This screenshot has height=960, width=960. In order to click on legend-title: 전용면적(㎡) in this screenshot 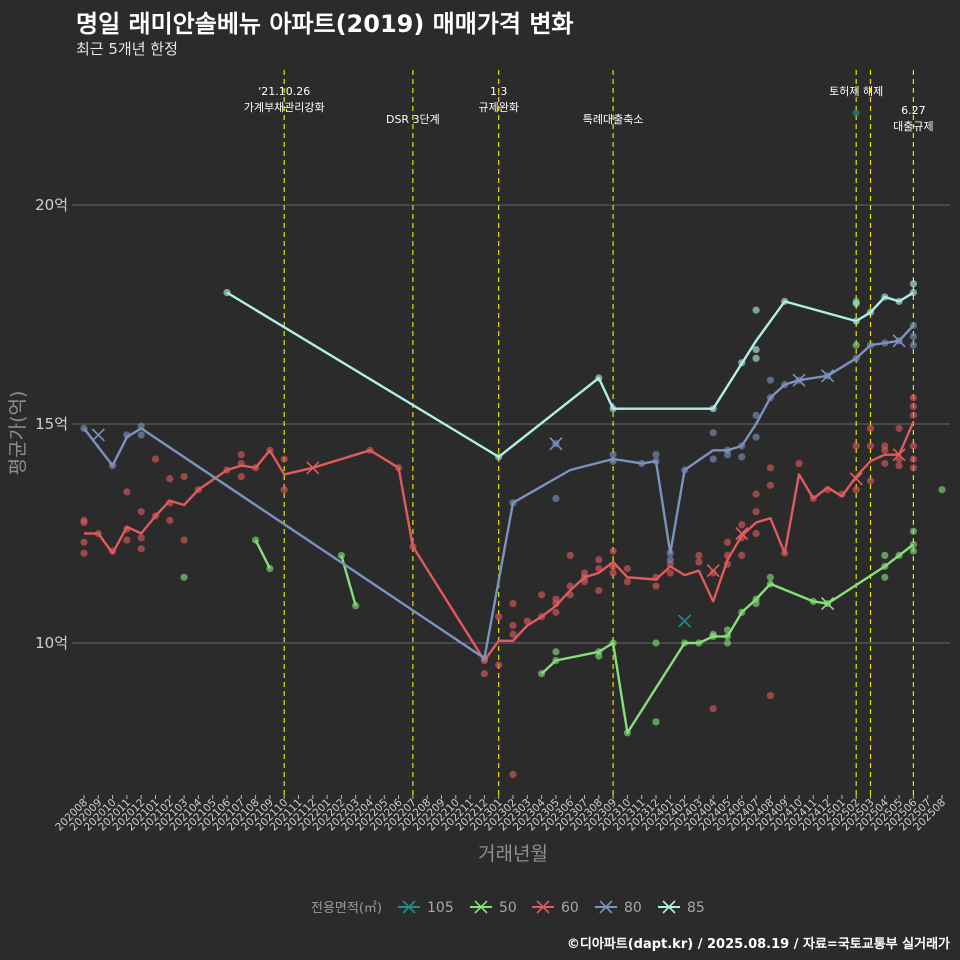, I will do `click(346, 908)`.